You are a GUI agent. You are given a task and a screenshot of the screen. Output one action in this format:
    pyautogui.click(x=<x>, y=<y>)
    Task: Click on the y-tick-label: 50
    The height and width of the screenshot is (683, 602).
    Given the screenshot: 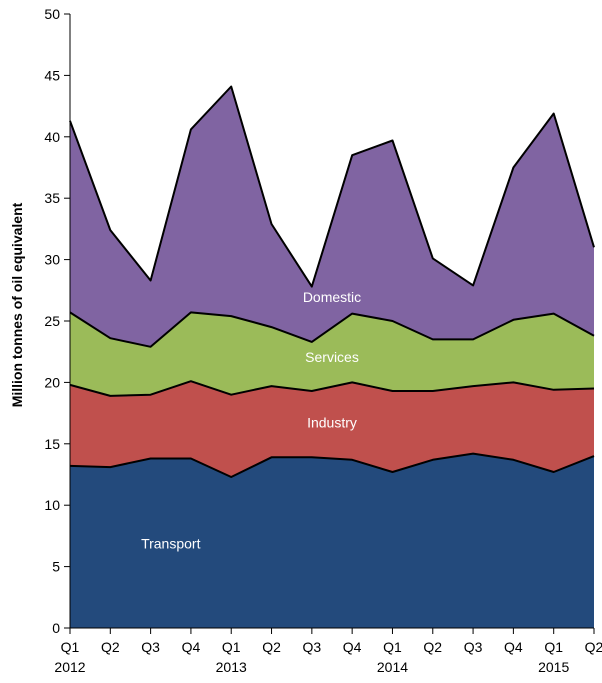 What is the action you would take?
    pyautogui.click(x=52, y=14)
    